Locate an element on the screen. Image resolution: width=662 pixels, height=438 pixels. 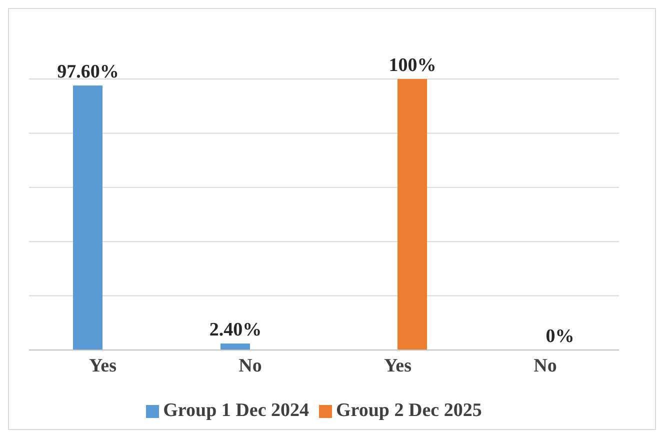
data-label: 2.40% is located at coordinates (235, 329).